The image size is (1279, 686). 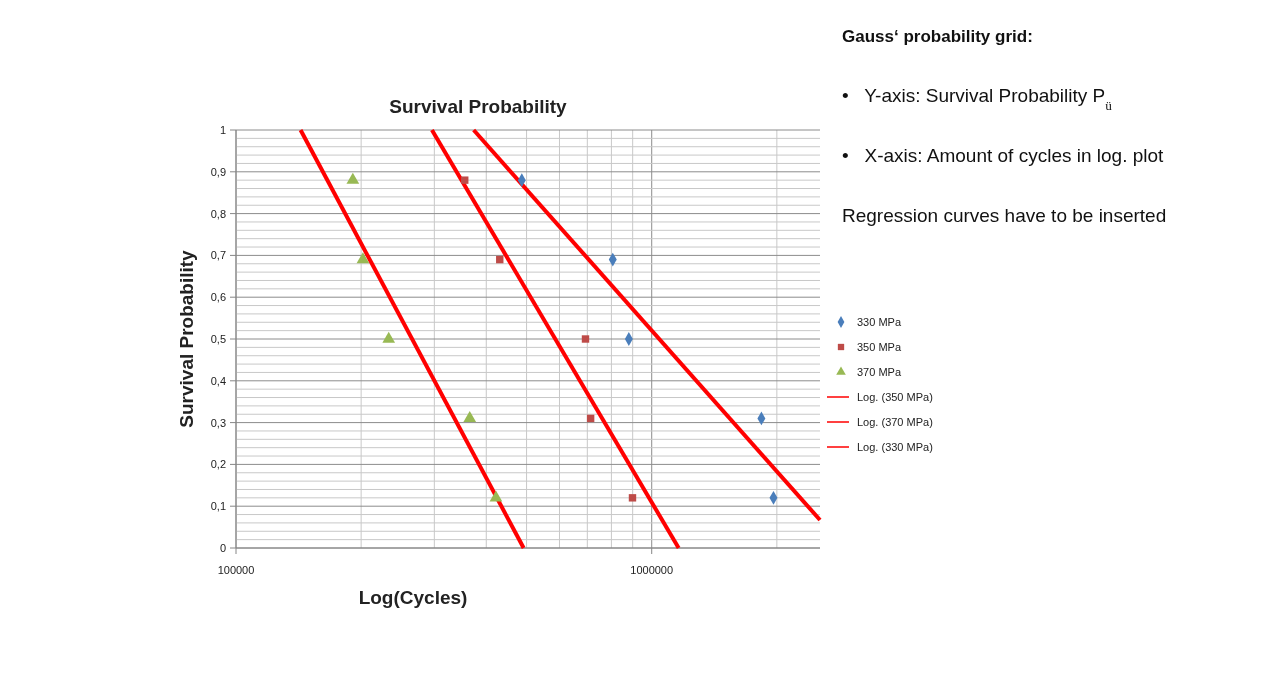 What do you see at coordinates (413, 597) in the screenshot?
I see `x-axis-title: Log(Cycles)` at bounding box center [413, 597].